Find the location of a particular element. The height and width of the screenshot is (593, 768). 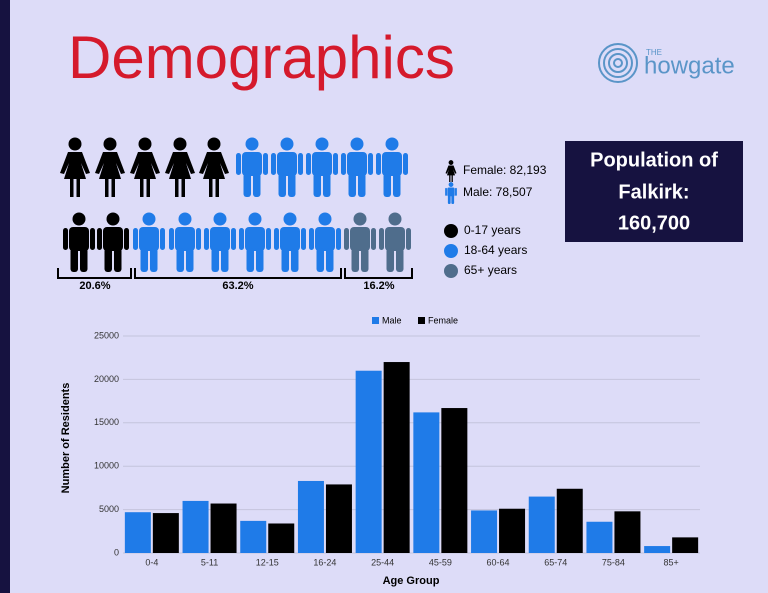

gender-legend: Female: 82,193 is located at coordinates (505, 170).